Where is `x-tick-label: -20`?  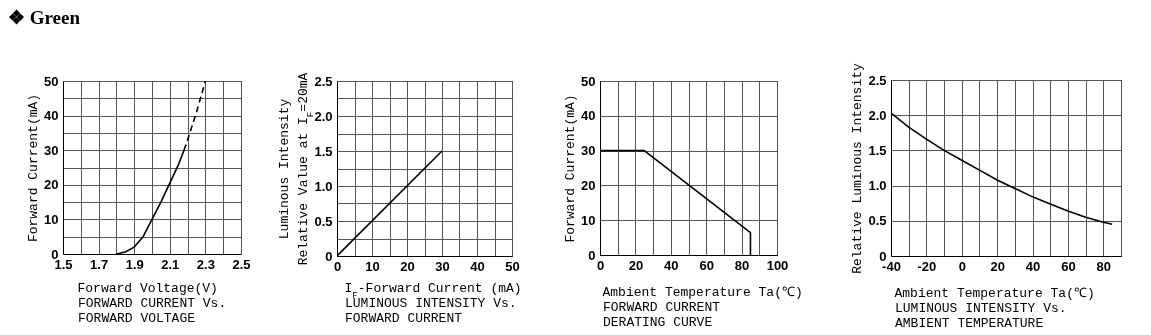 x-tick-label: -20 is located at coordinates (927, 266).